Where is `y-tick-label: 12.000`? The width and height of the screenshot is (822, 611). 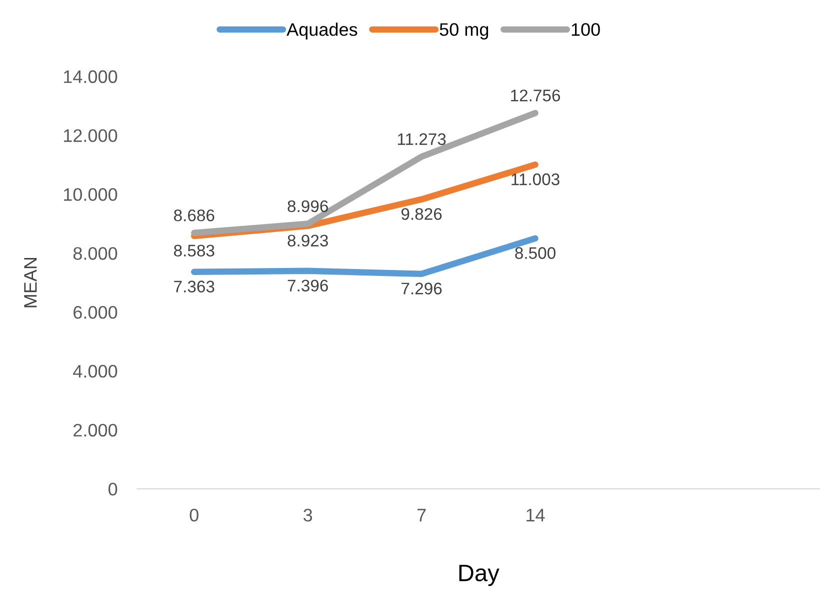
y-tick-label: 12.000 is located at coordinates (91, 135).